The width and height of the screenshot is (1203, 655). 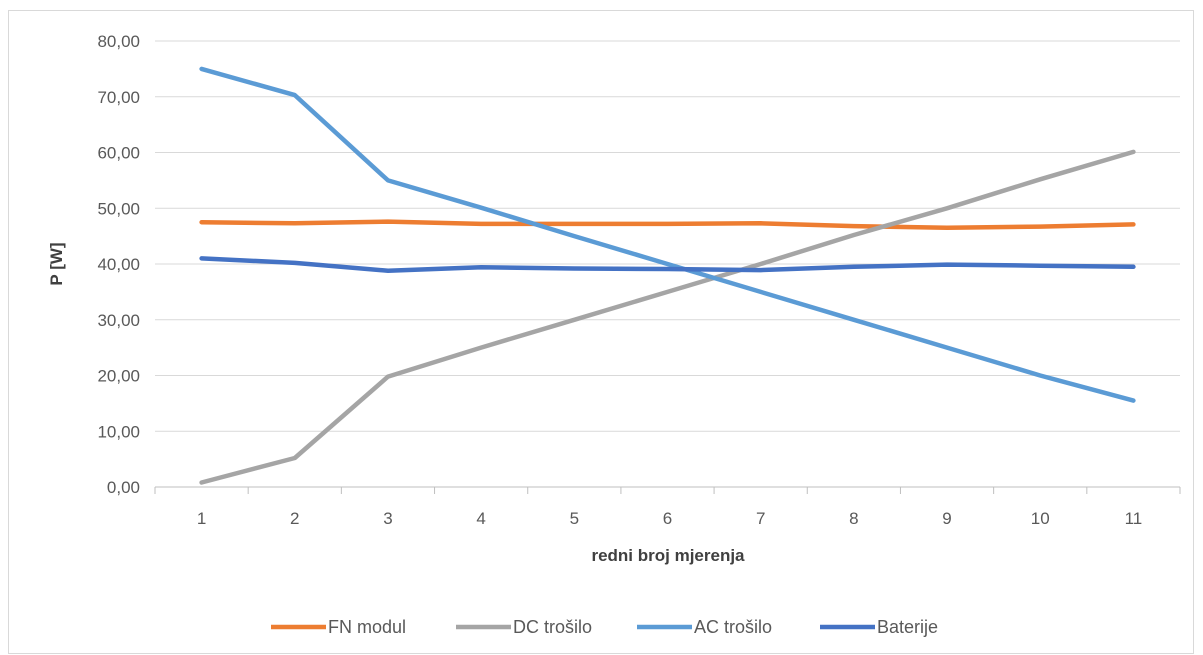 What do you see at coordinates (574, 518) in the screenshot?
I see `x-tick-label: 5` at bounding box center [574, 518].